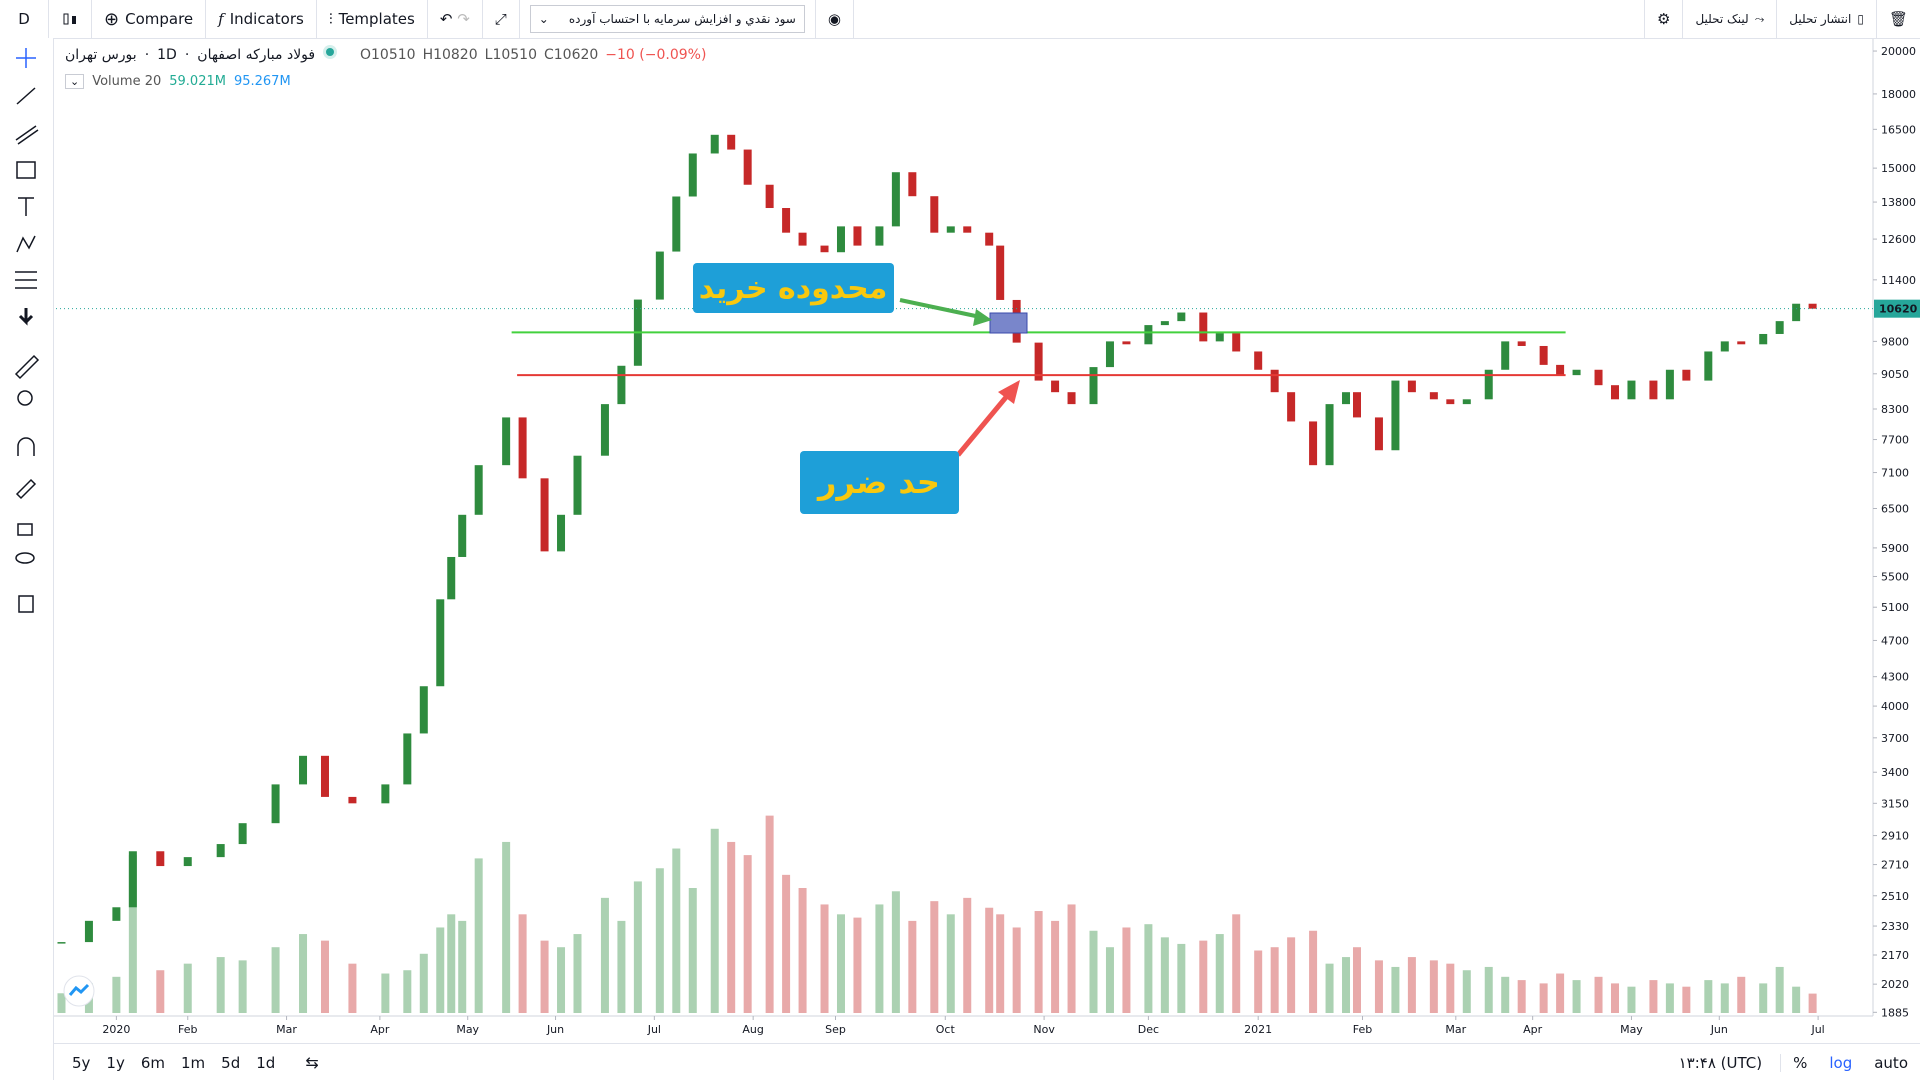 The width and height of the screenshot is (1920, 1081). Describe the element at coordinates (1800, 1062) in the screenshot. I see `percent-toggle: %` at that location.